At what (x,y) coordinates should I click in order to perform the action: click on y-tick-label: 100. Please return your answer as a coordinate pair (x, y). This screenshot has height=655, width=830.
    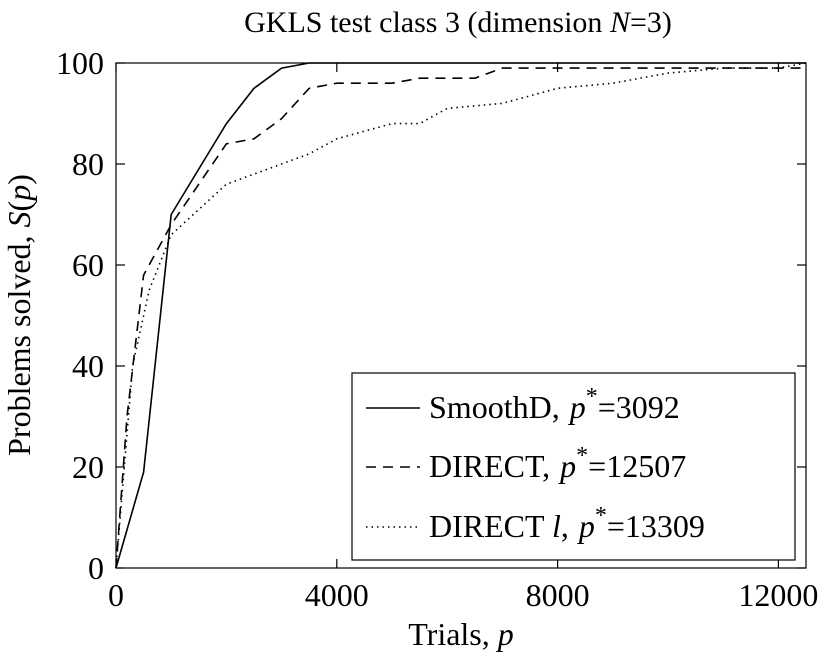
    Looking at the image, I should click on (80, 63).